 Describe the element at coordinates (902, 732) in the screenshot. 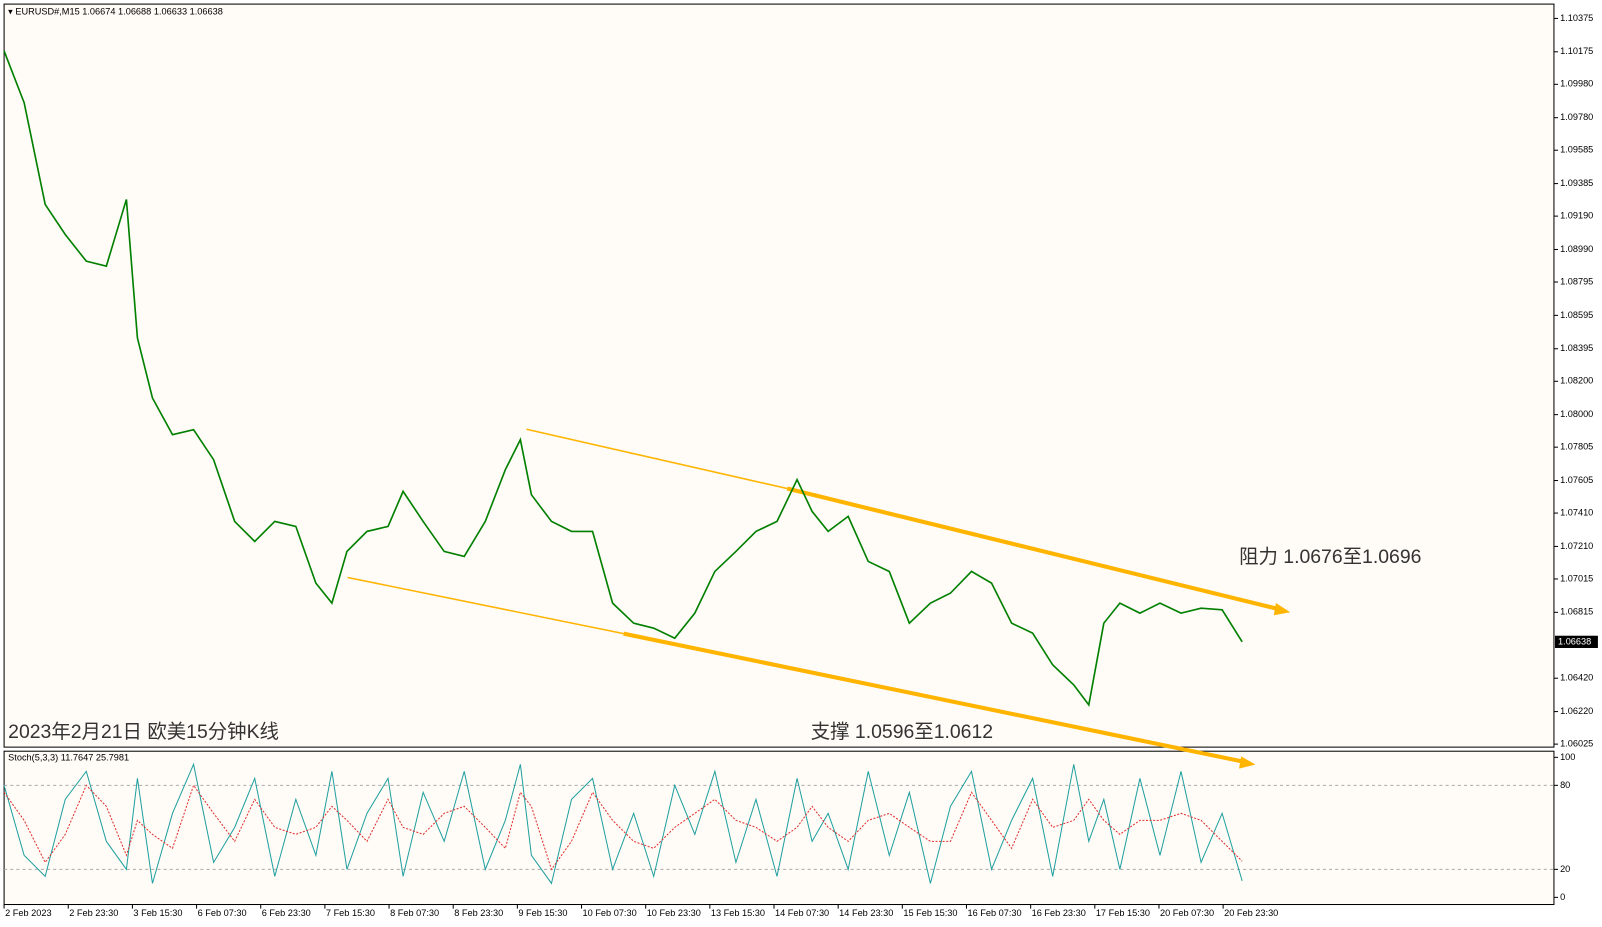

I see `support-label: 支撑 1.0596至1.0612` at that location.